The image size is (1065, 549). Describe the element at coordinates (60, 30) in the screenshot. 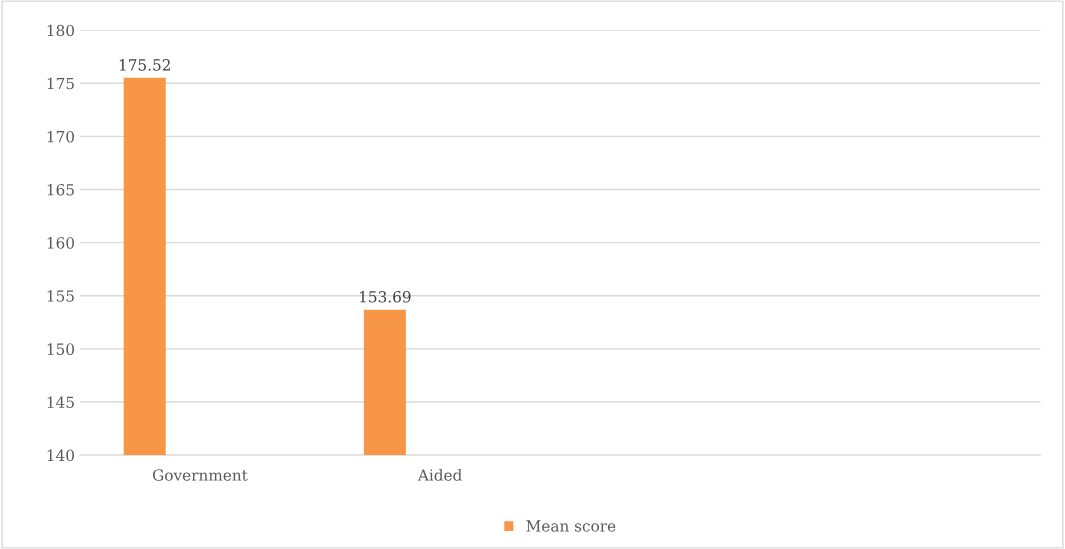

I see `y-tick-label: 180` at that location.